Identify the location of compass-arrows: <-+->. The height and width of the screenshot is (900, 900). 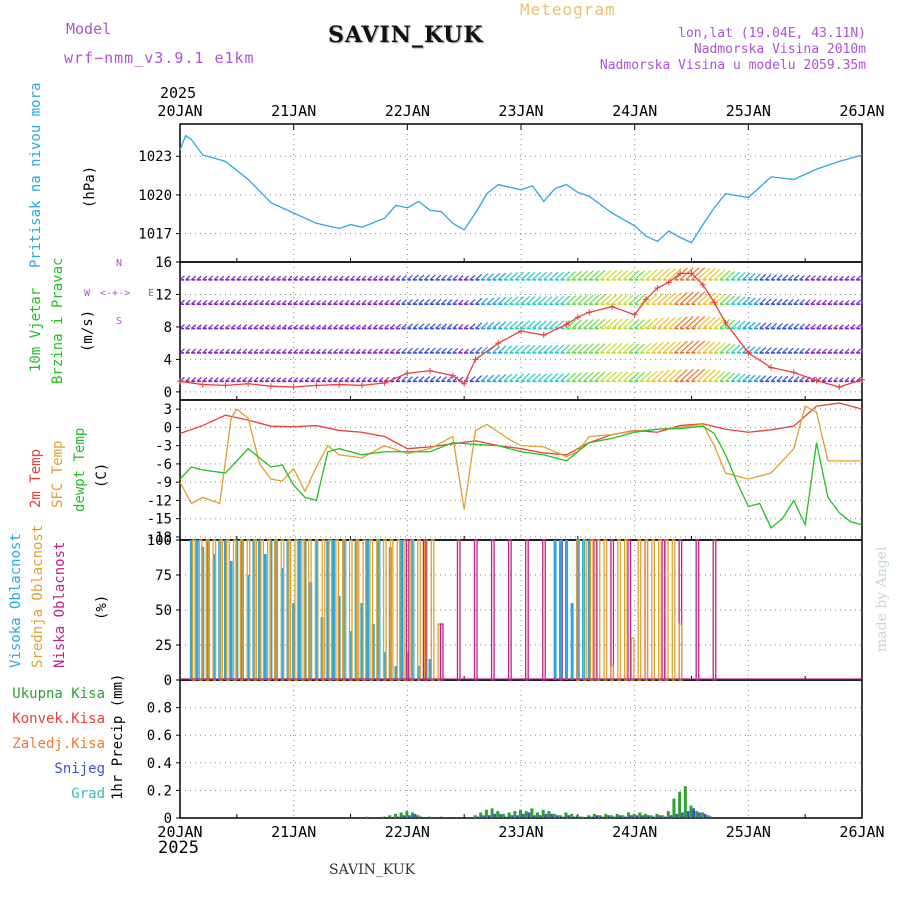
(115, 293).